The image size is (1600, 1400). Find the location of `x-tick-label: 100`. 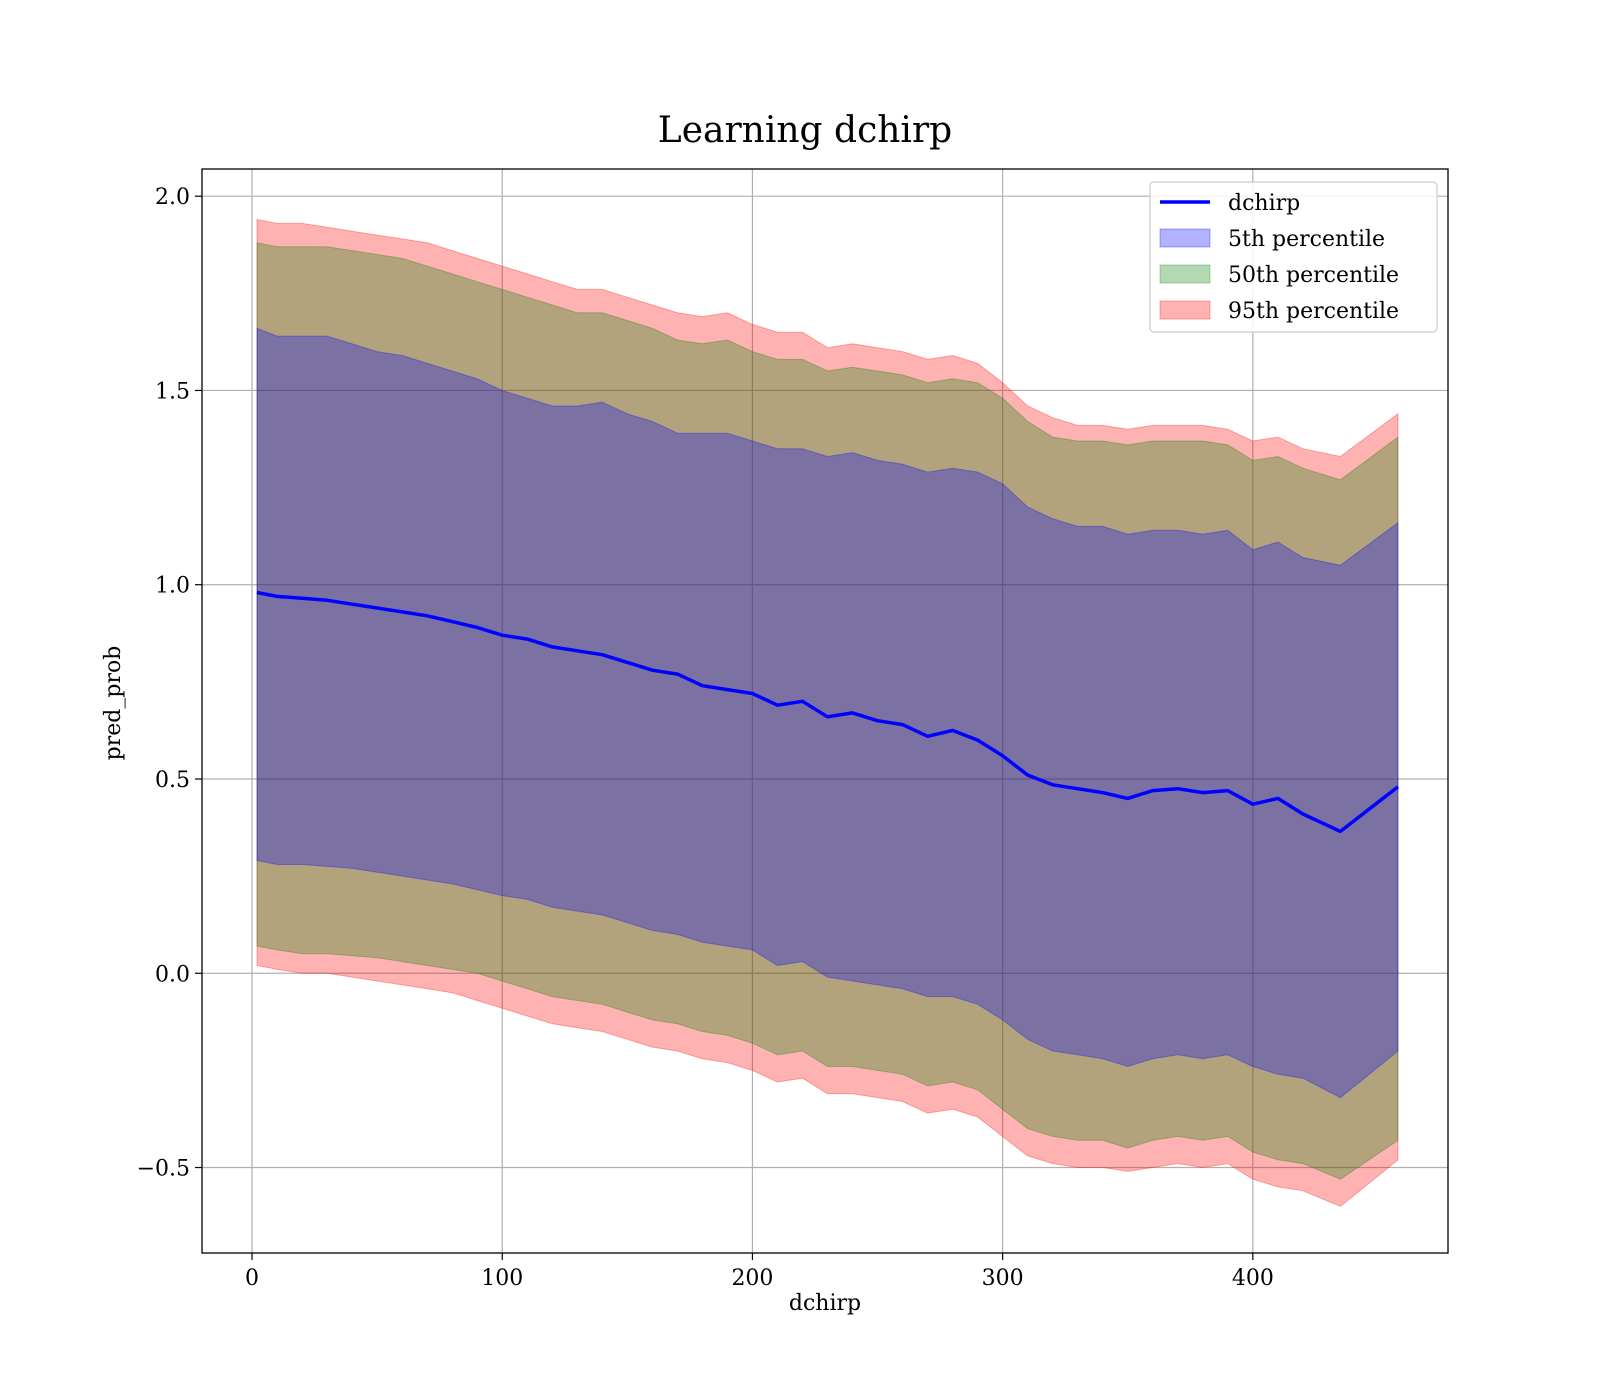

x-tick-label: 100 is located at coordinates (502, 1278).